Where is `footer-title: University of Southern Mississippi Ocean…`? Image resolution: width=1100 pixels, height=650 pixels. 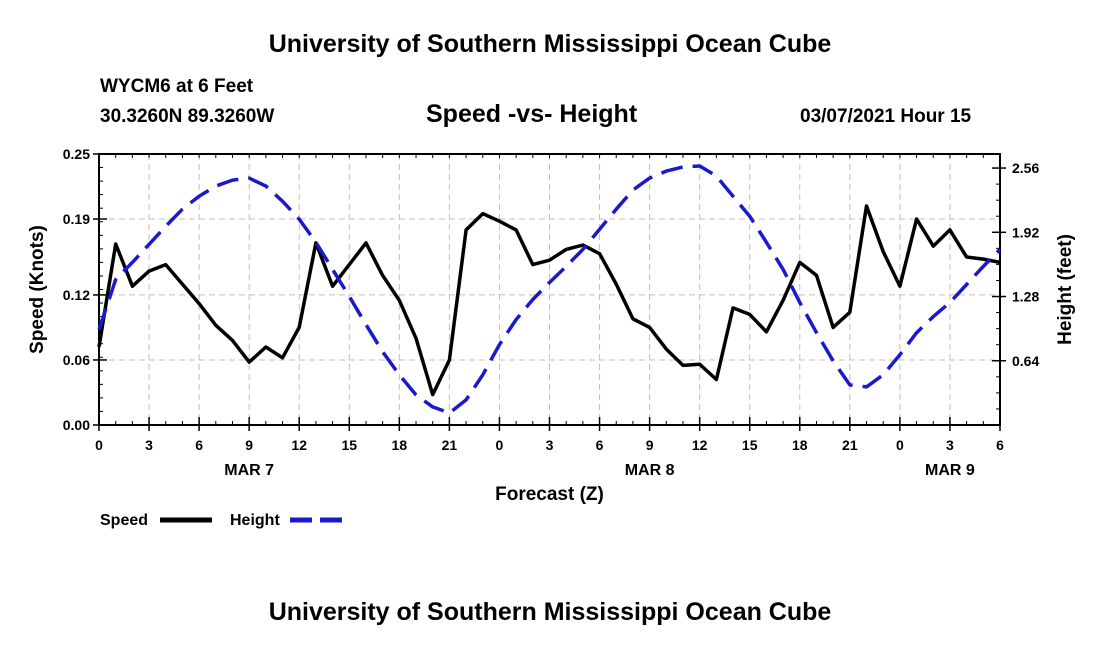
footer-title: University of Southern Mississippi Ocean… is located at coordinates (550, 612).